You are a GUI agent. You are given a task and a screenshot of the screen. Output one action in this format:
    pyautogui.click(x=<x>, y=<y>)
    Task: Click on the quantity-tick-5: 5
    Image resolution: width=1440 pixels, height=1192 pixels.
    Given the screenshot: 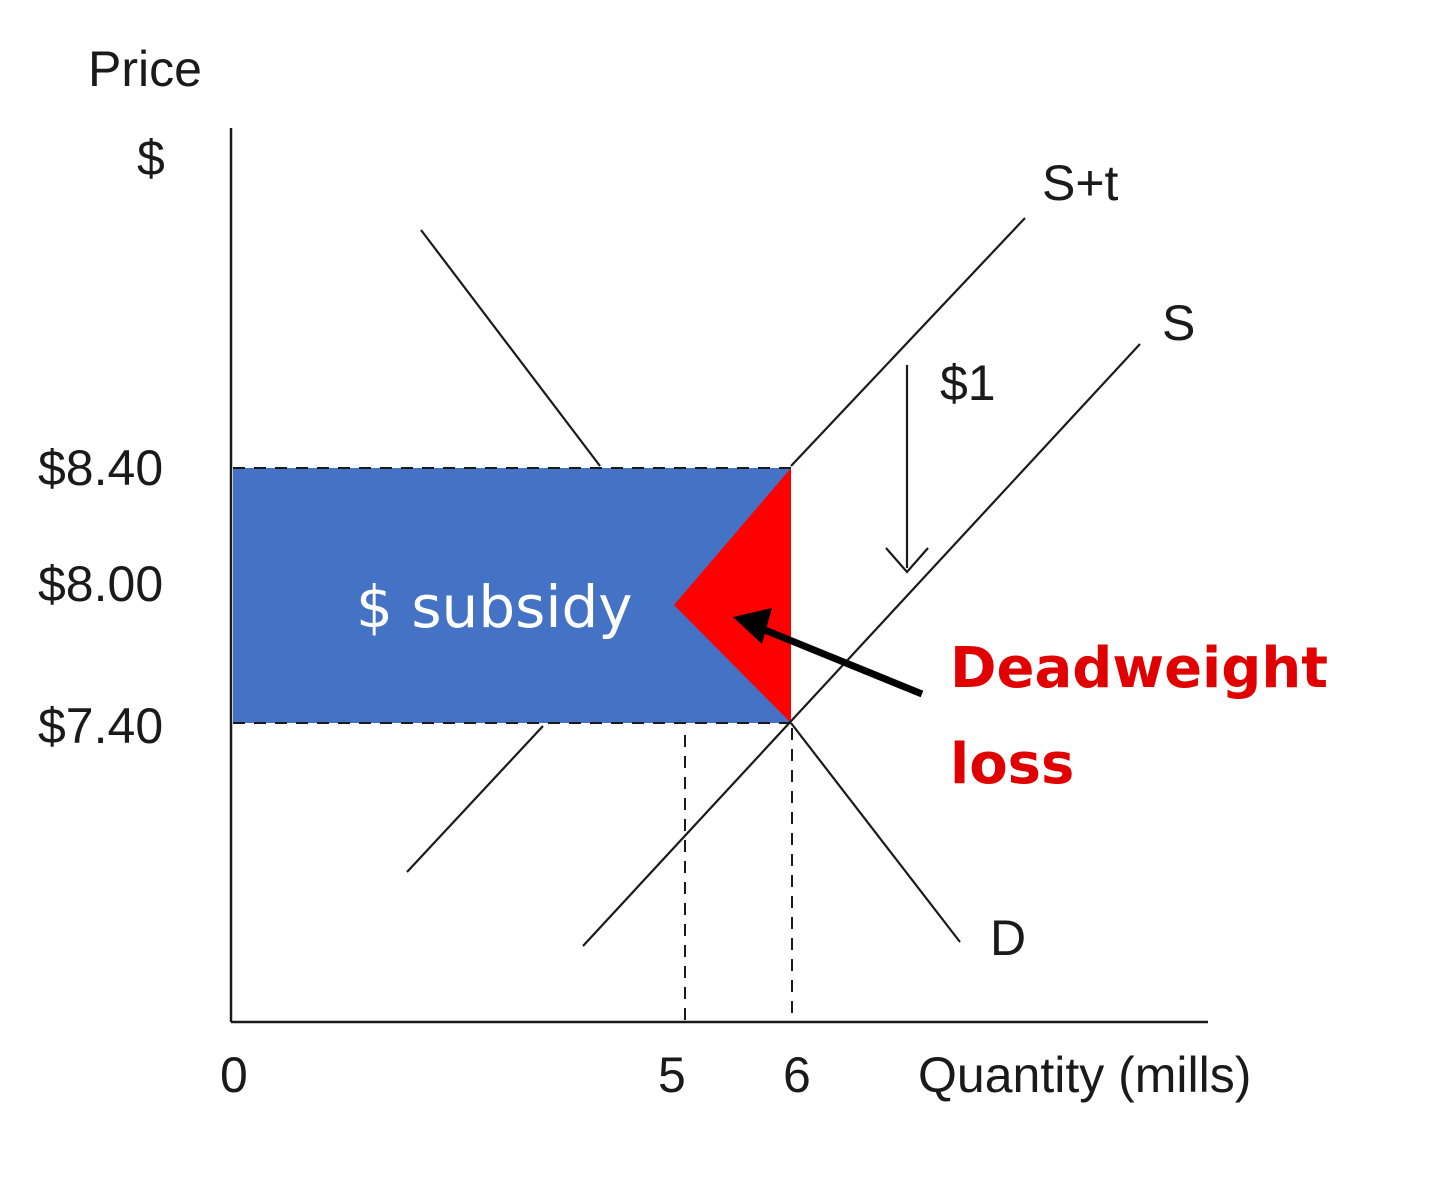 What is the action you would take?
    pyautogui.click(x=672, y=1075)
    